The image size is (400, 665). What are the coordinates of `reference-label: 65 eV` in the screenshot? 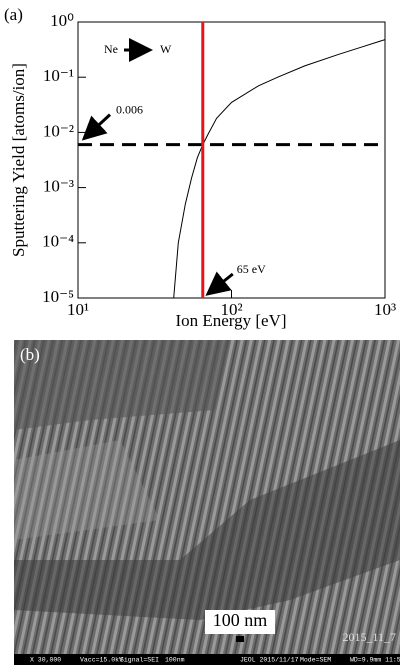 It's located at (251, 269).